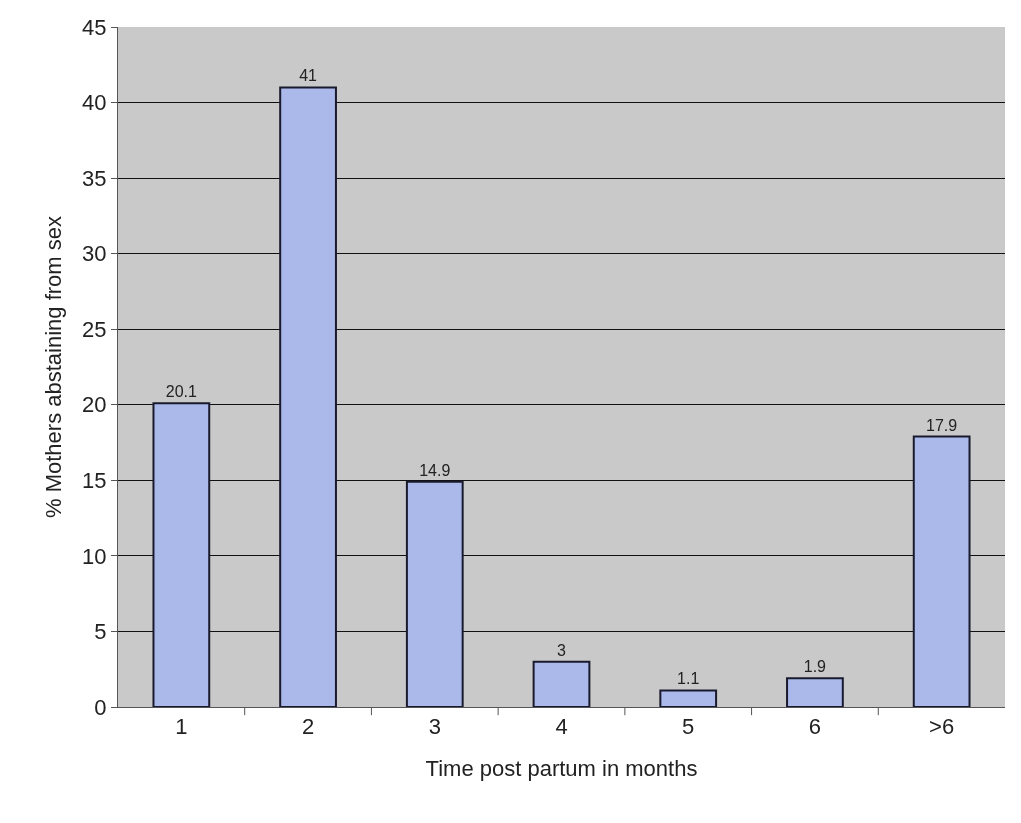 Image resolution: width=1021 pixels, height=823 pixels. Describe the element at coordinates (308, 76) in the screenshot. I see `data-label: 41` at that location.